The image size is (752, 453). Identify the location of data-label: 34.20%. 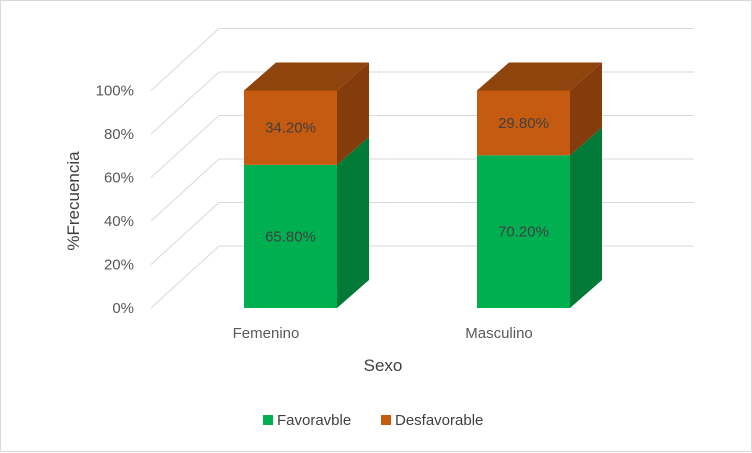
(290, 128).